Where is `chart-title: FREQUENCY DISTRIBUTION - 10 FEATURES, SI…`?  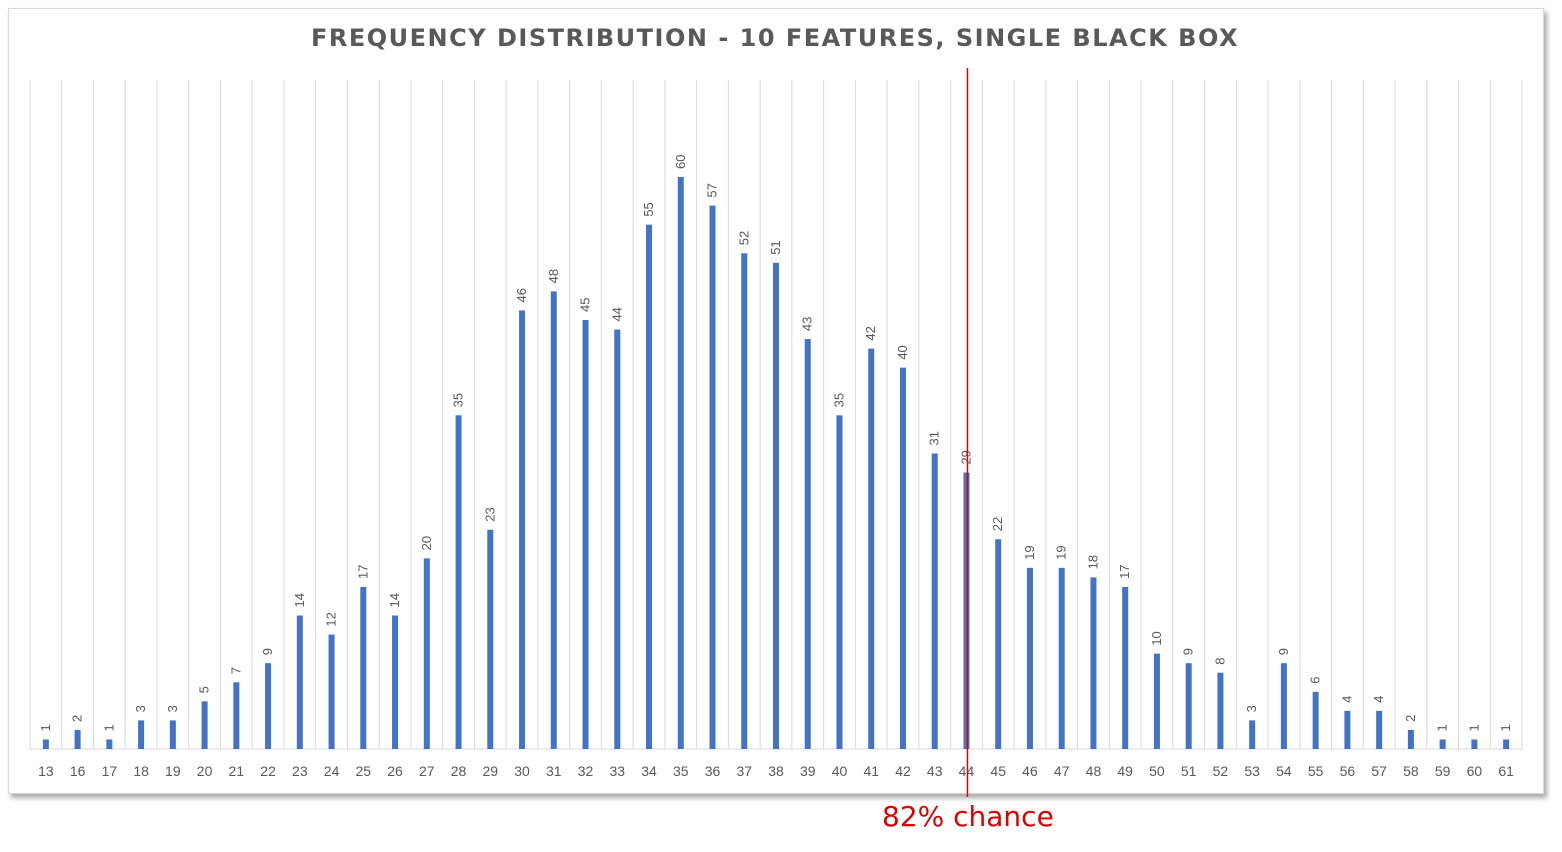
chart-title: FREQUENCY DISTRIBUTION - 10 FEATURES, SI… is located at coordinates (774, 38).